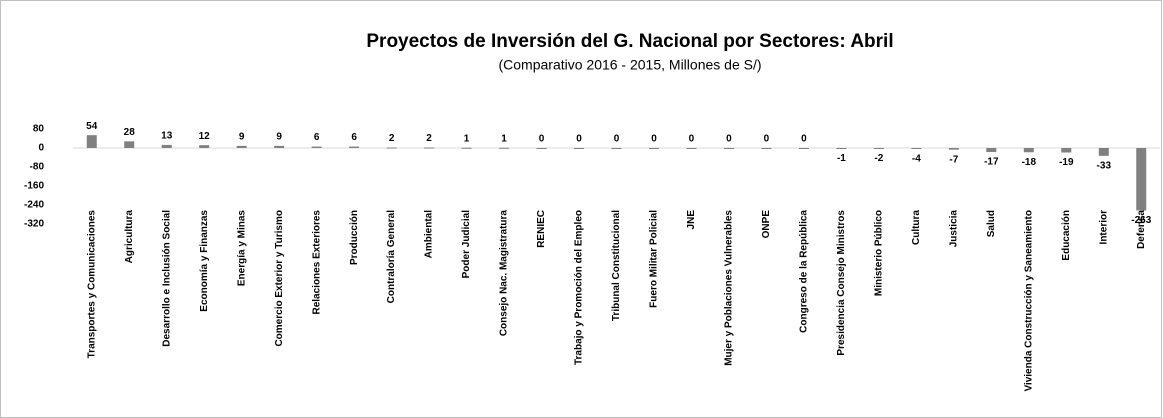  I want to click on data-label: 12, so click(205, 136).